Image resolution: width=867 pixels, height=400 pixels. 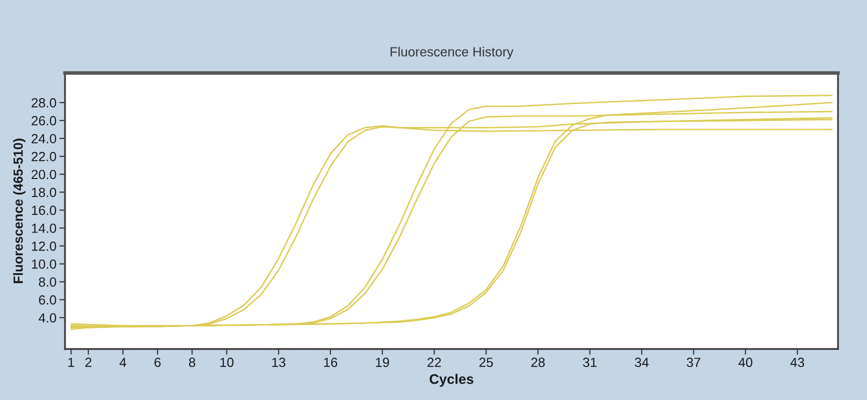 I want to click on x-tick-label: 6, so click(x=157, y=363).